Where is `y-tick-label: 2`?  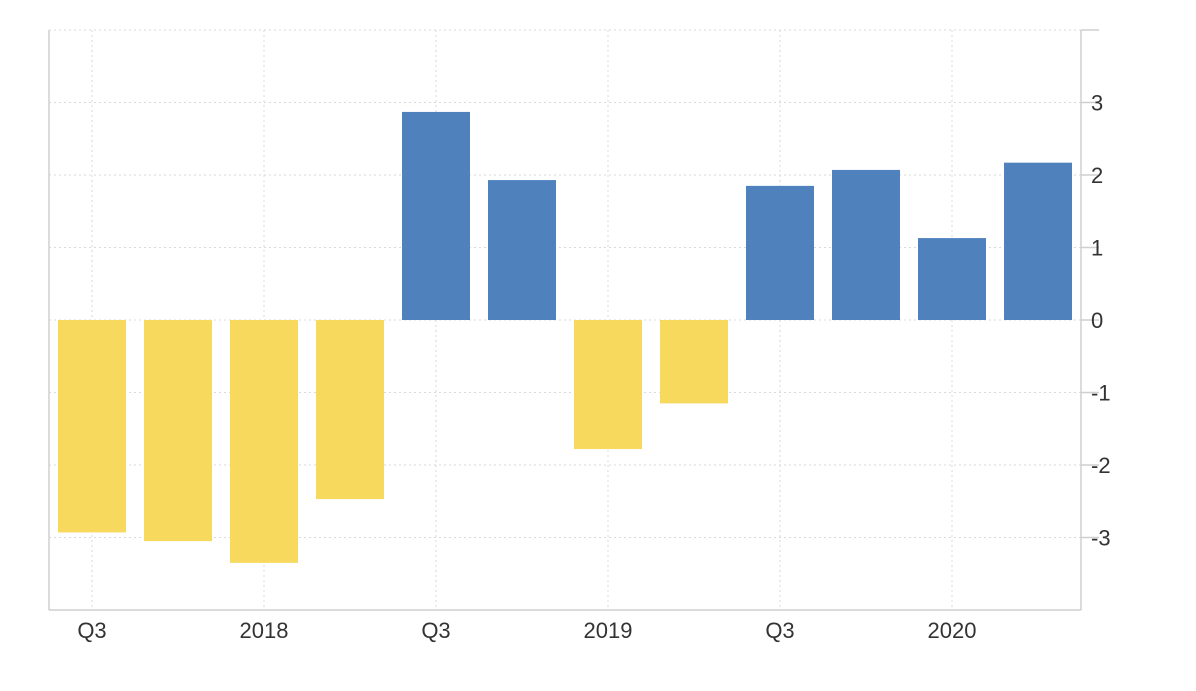
y-tick-label: 2 is located at coordinates (1097, 175).